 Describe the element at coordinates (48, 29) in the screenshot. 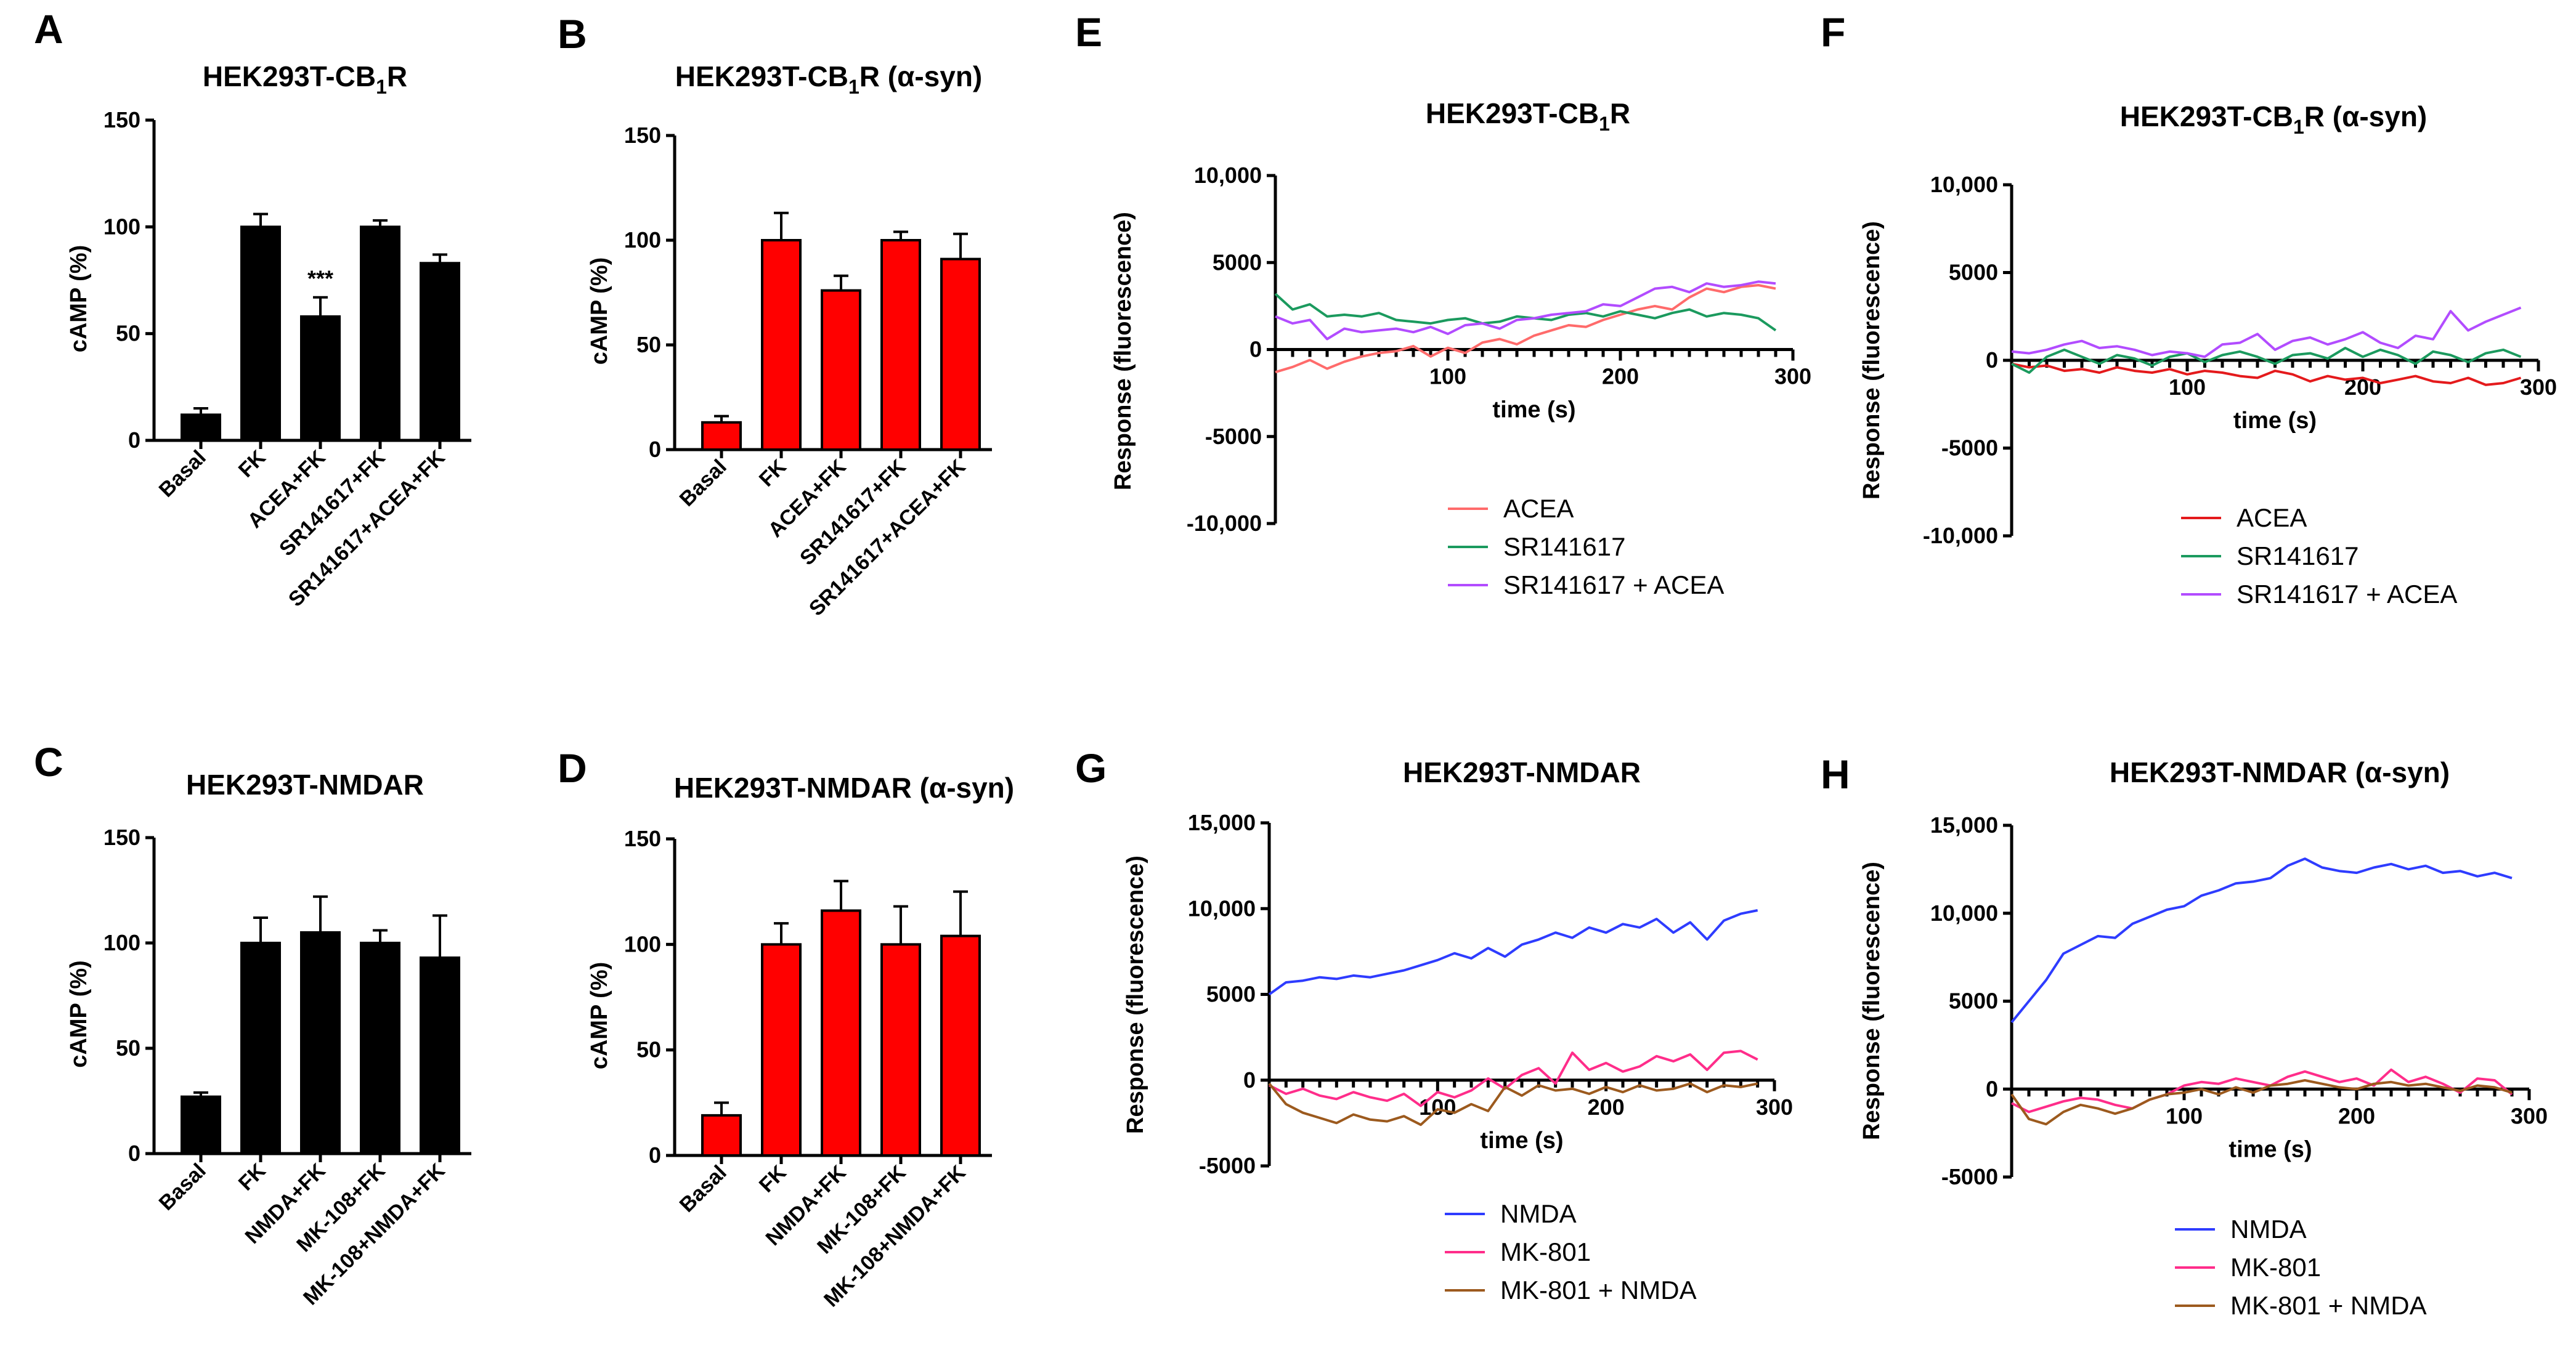

I see `panel-letter: A` at that location.